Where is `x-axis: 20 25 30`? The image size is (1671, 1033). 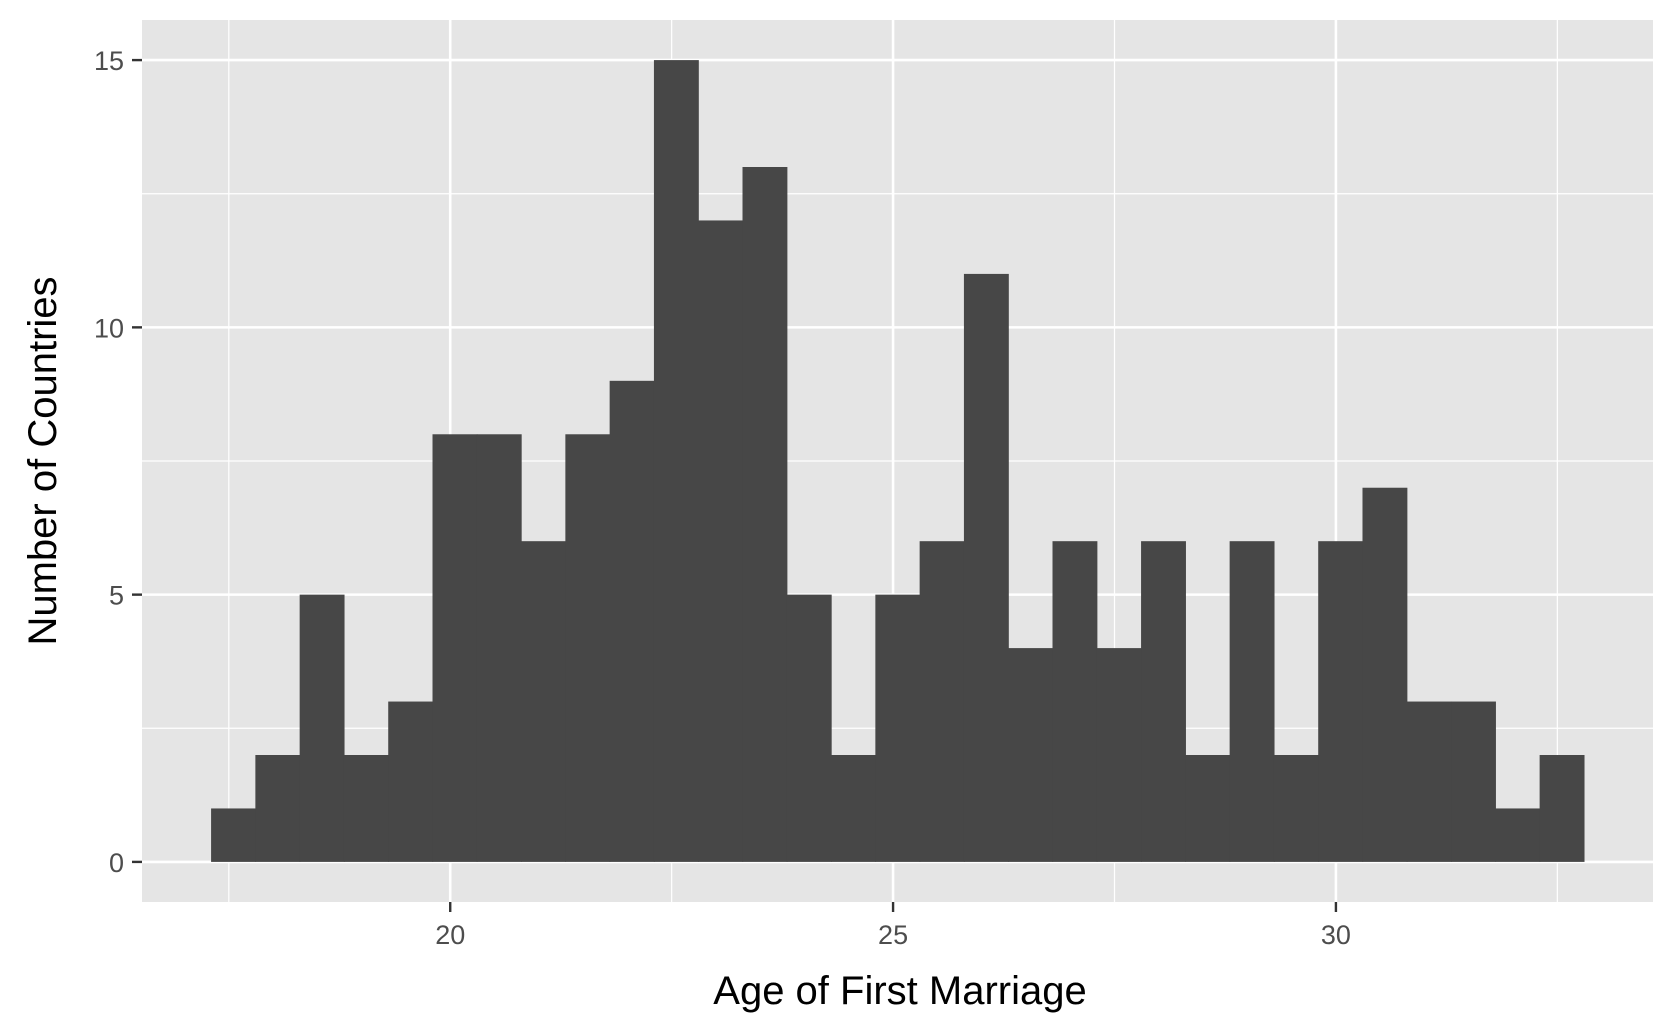 x-axis: 20 25 30 is located at coordinates (893, 926).